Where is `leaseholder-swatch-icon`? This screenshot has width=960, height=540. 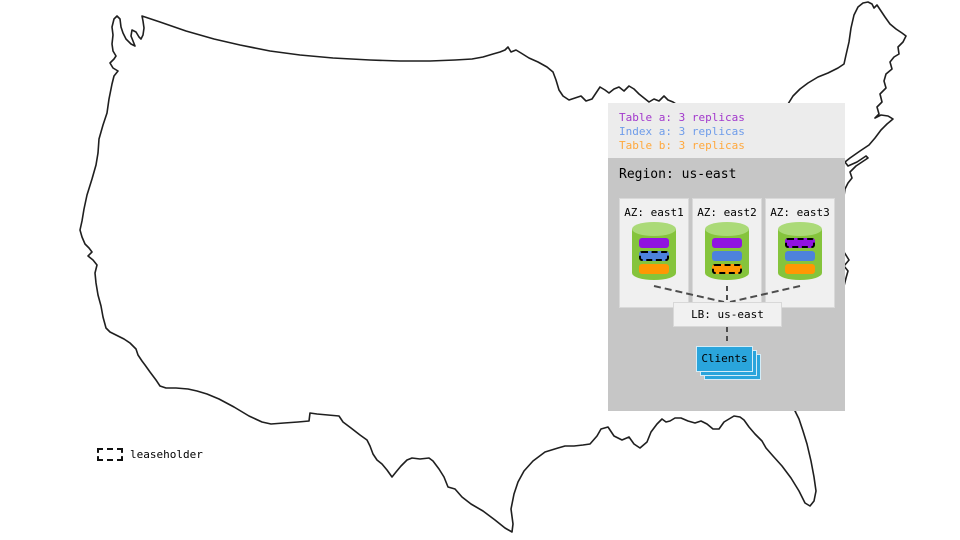
leaseholder-swatch-icon is located at coordinates (110, 454).